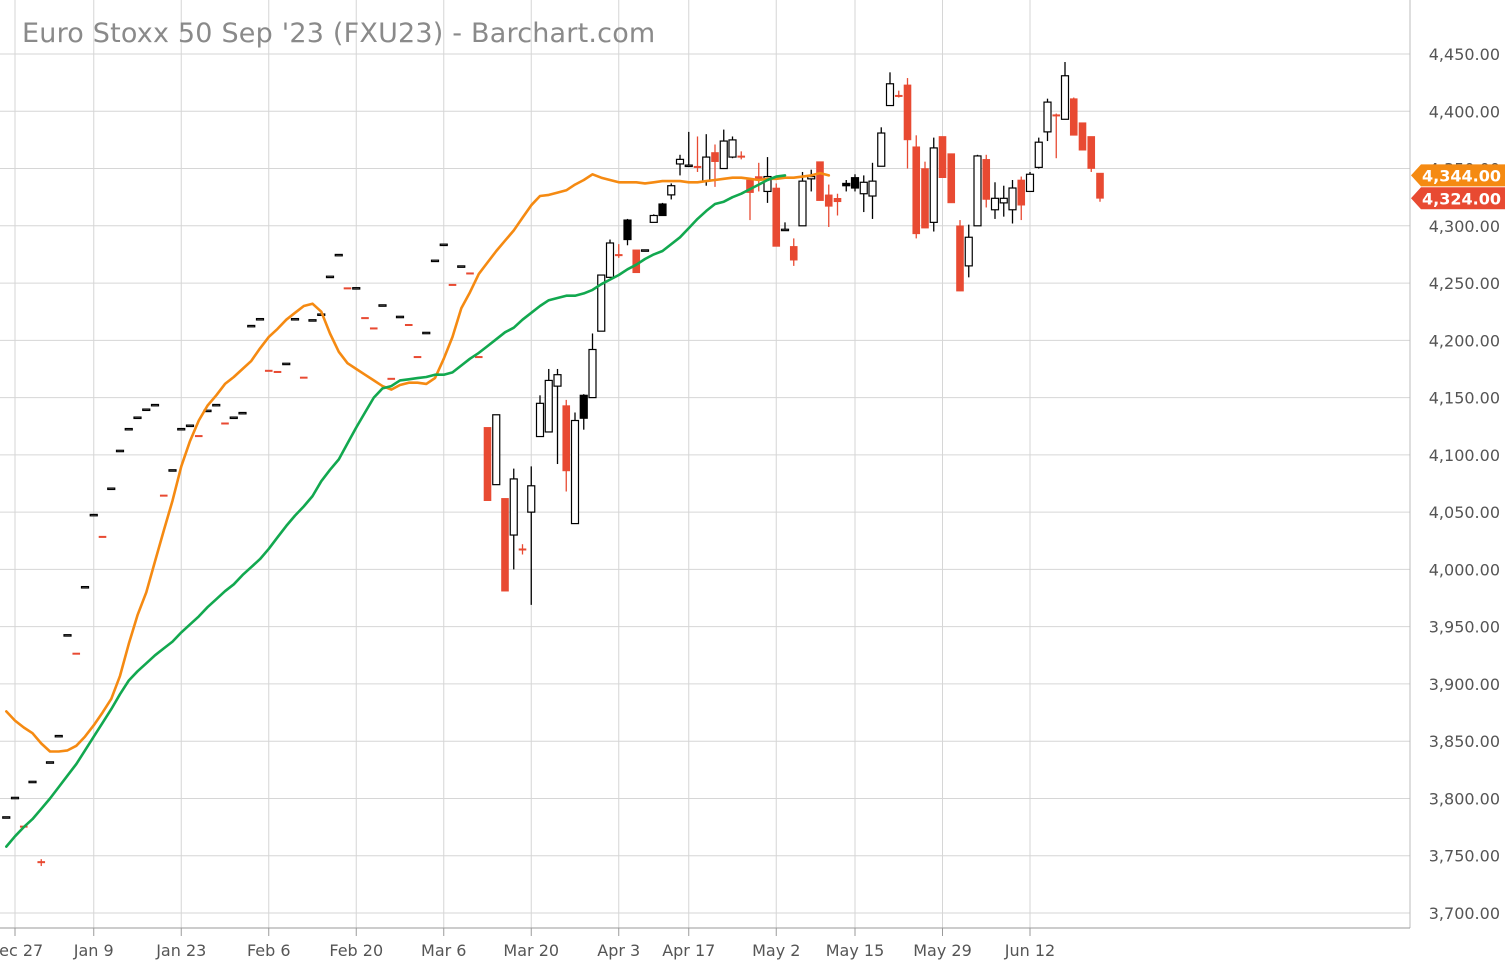 The width and height of the screenshot is (1507, 972). Describe the element at coordinates (269, 950) in the screenshot. I see `x-tick-label: Feb 6` at that location.